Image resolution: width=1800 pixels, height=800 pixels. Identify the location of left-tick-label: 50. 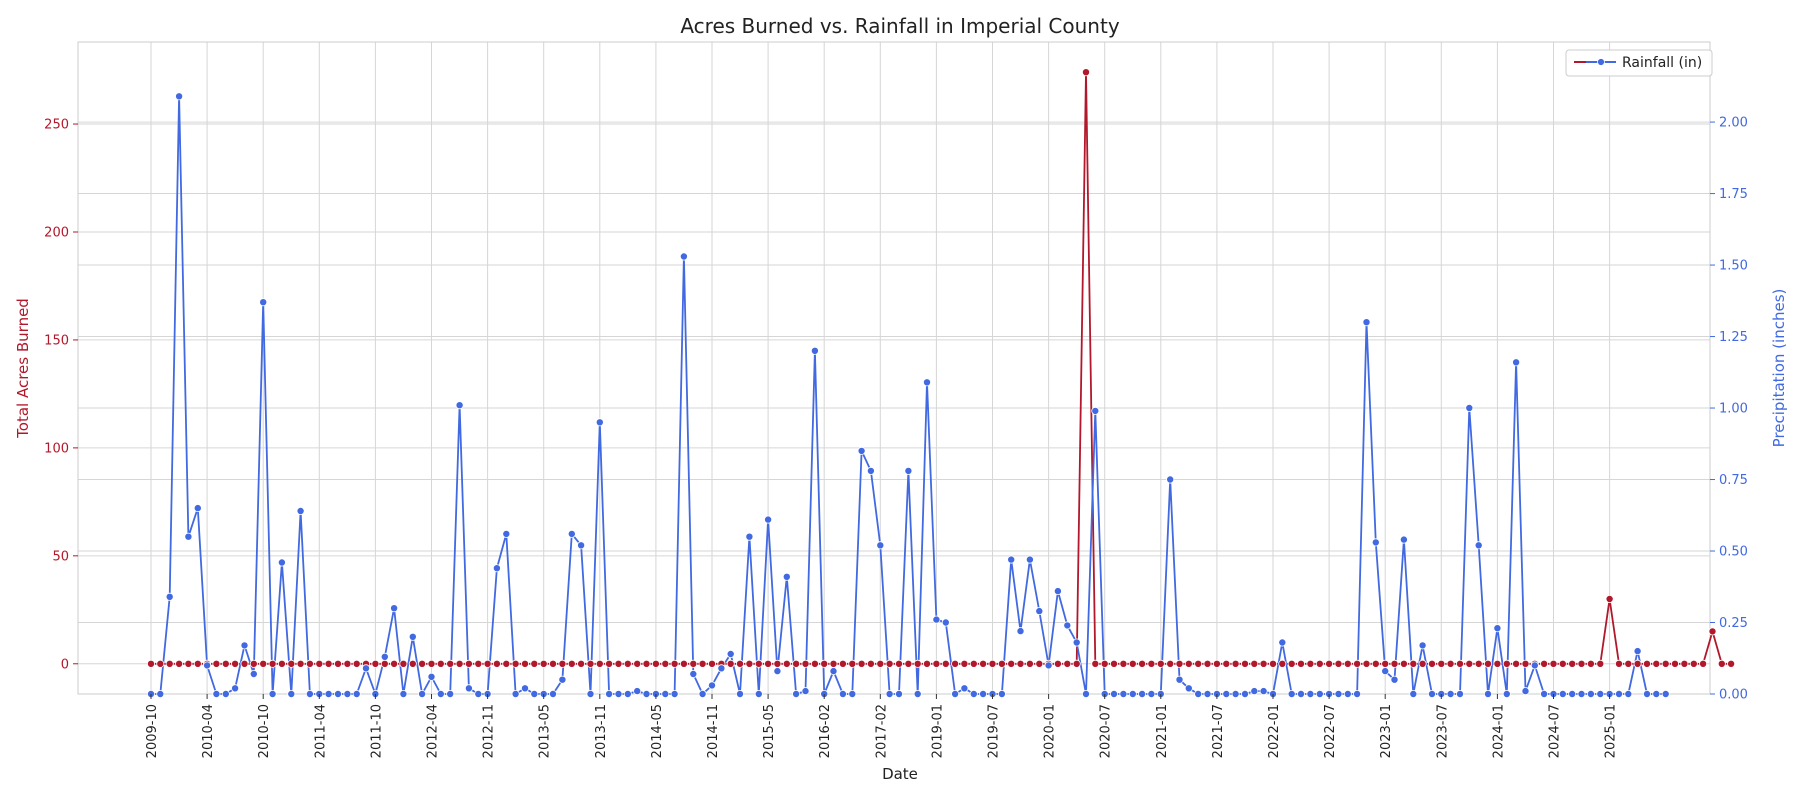
(60, 556).